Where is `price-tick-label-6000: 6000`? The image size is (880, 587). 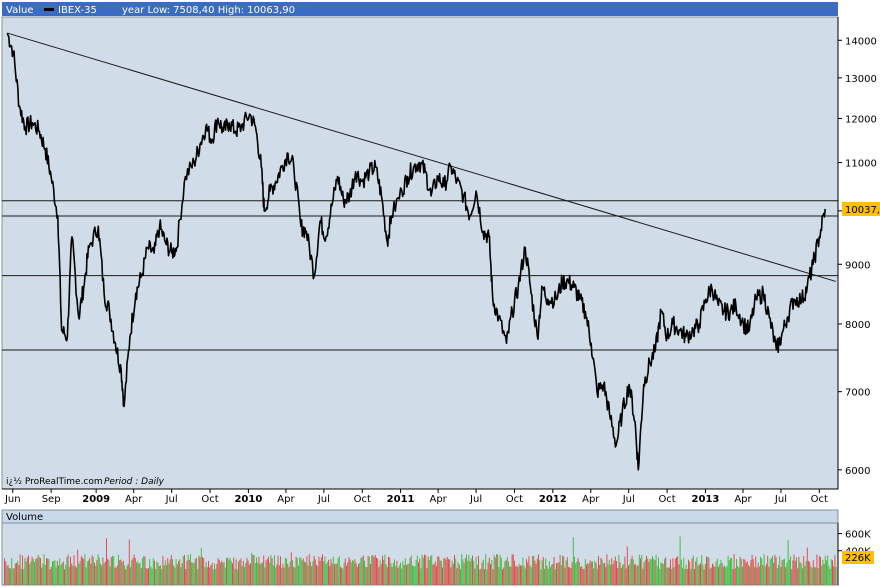
price-tick-label-6000: 6000 is located at coordinates (857, 471).